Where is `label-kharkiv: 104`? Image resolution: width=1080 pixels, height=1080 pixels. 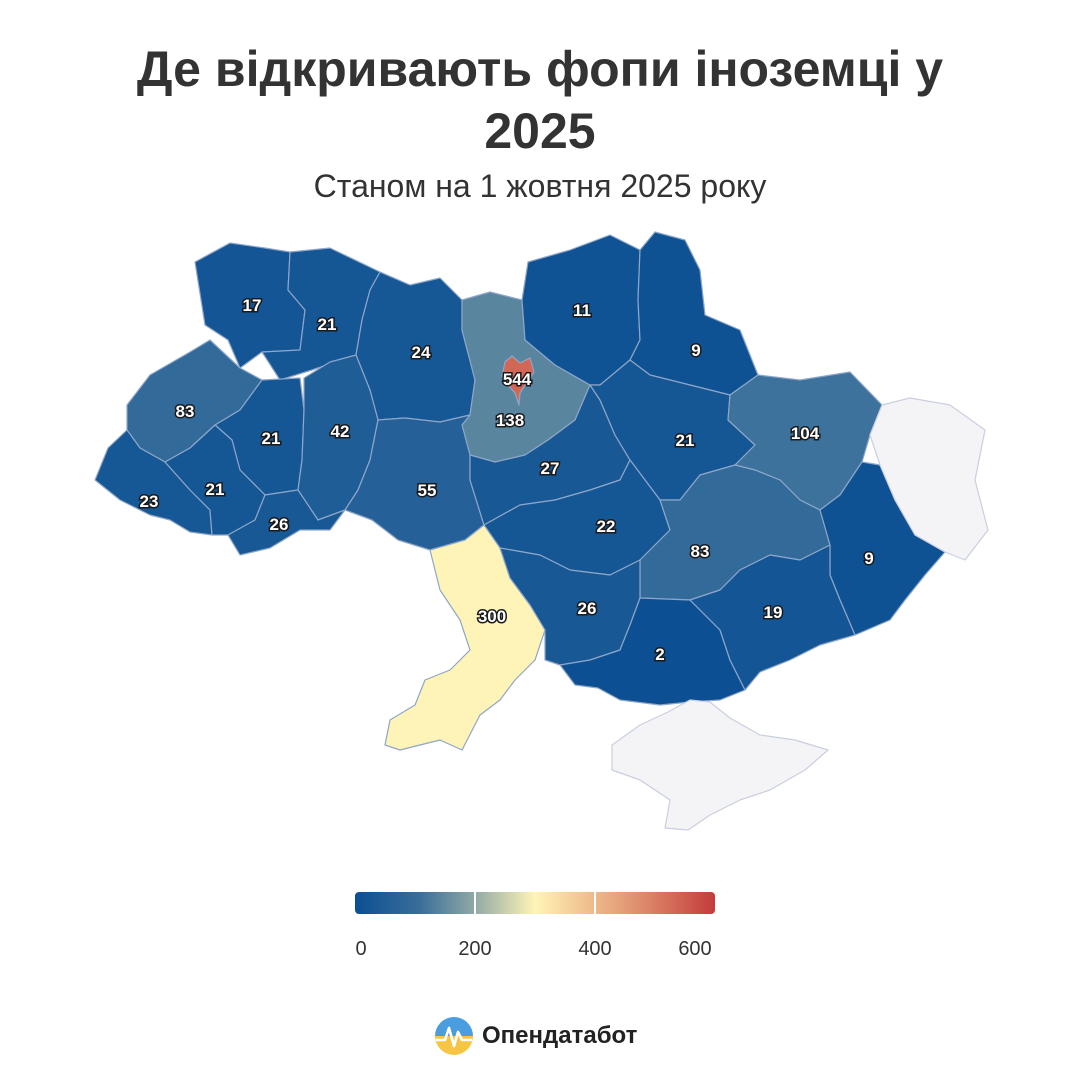 label-kharkiv: 104 is located at coordinates (805, 433).